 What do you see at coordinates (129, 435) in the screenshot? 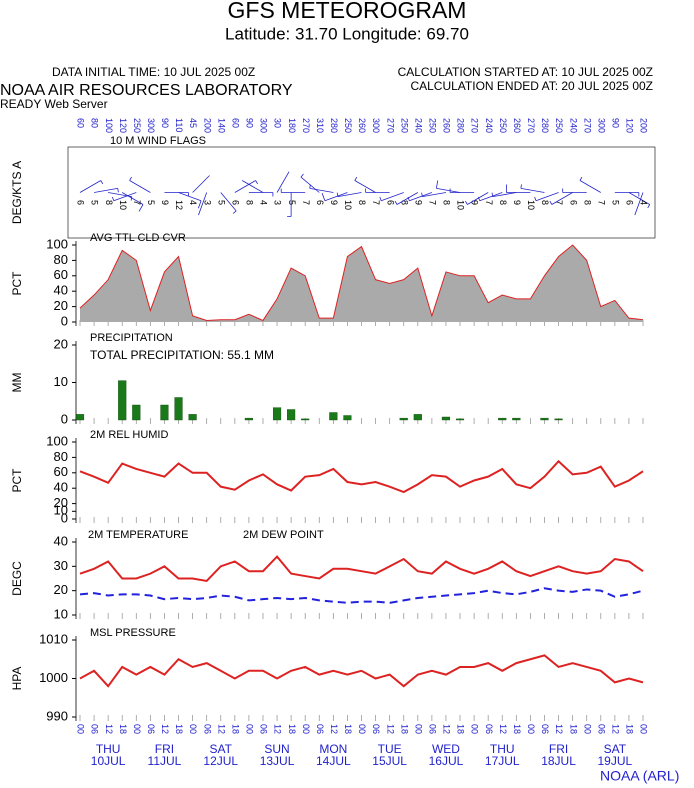
I see `panel-title: 2M REL HUMID` at bounding box center [129, 435].